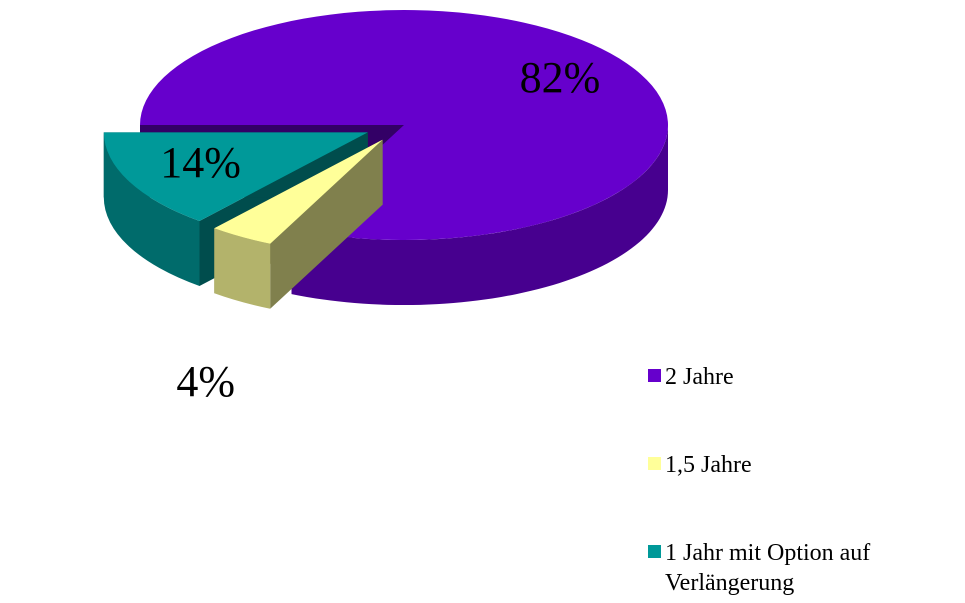 This screenshot has height=603, width=965. What do you see at coordinates (200, 162) in the screenshot?
I see `data-label: 14%` at bounding box center [200, 162].